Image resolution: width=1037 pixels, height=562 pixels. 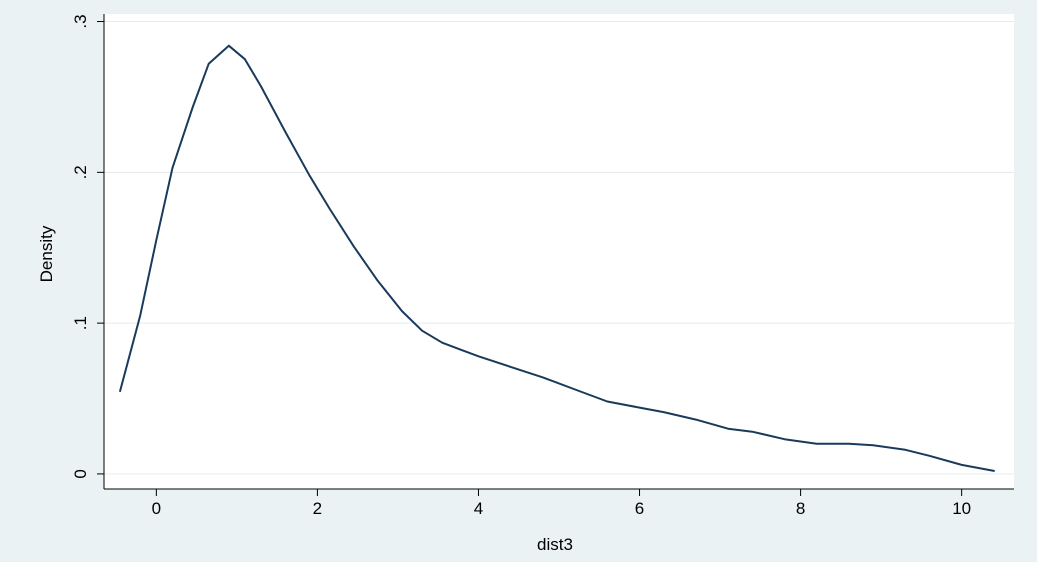 I want to click on x-tick-label: 8, so click(x=800, y=508).